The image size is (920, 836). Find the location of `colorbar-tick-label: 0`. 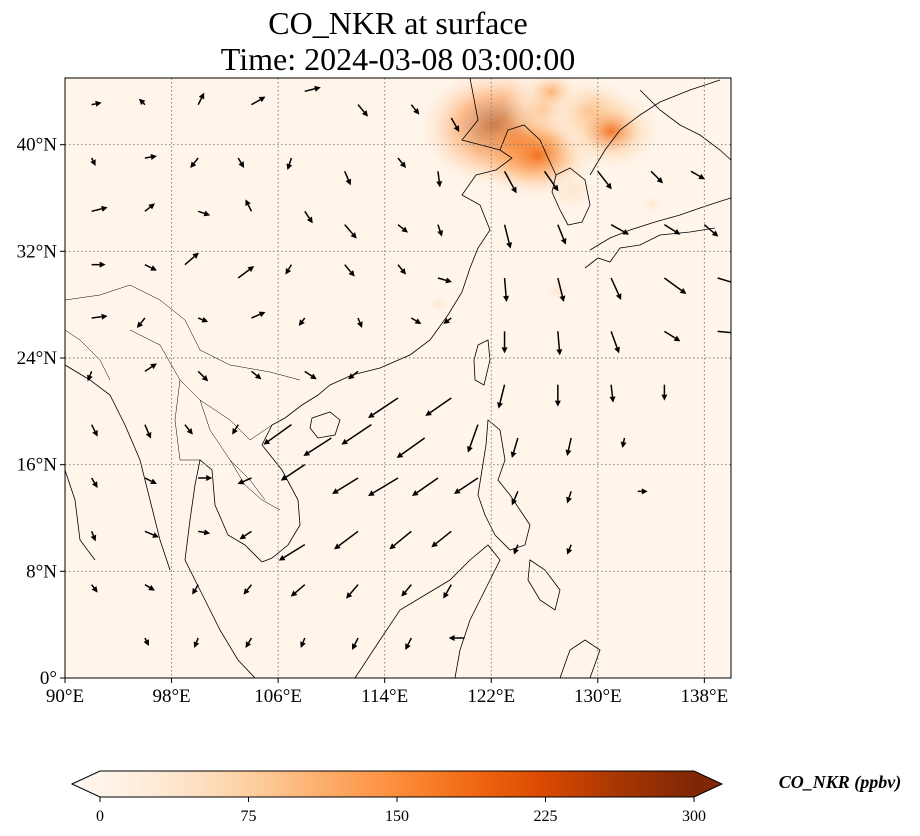

colorbar-tick-label: 0 is located at coordinates (100, 816).